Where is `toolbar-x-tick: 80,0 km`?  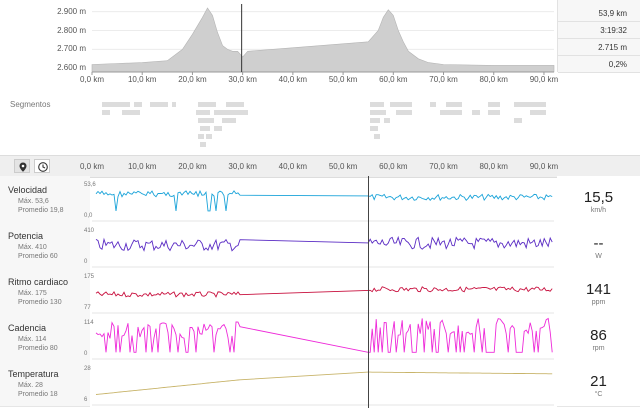
toolbar-x-tick: 80,0 km is located at coordinates (493, 166).